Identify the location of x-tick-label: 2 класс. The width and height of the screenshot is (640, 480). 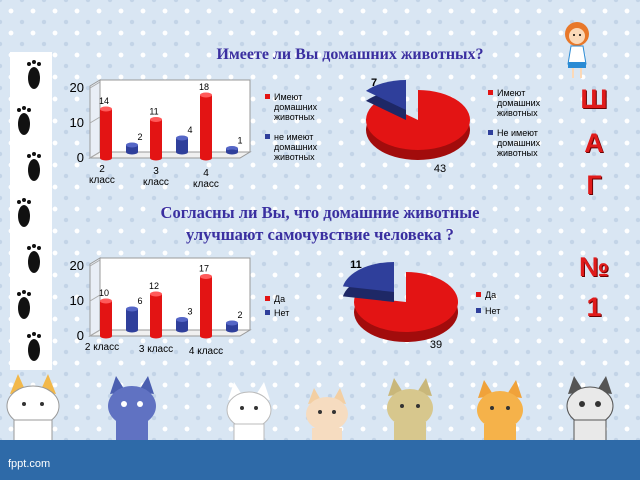
(102, 347).